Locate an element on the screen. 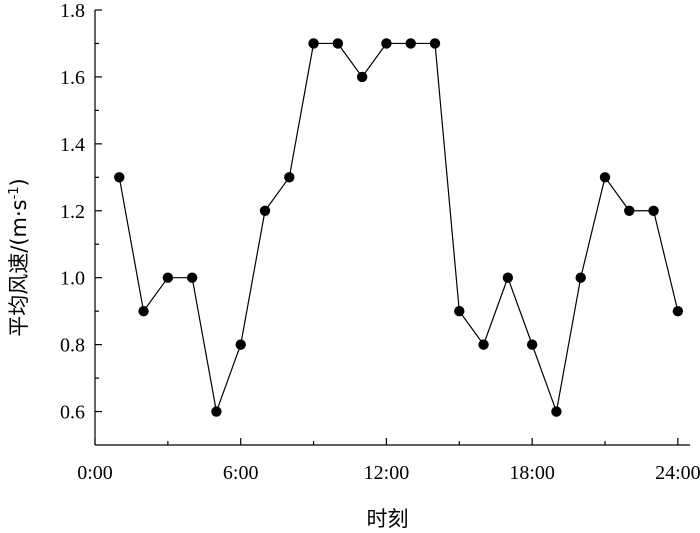 The height and width of the screenshot is (533, 700). y-tick-label: 1.4 is located at coordinates (72, 145).